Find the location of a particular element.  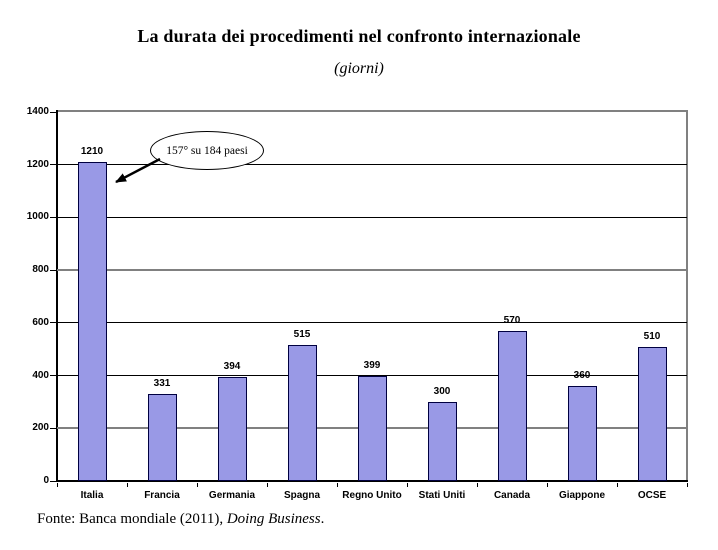

x-axis-label: Stati Uniti is located at coordinates (442, 495).